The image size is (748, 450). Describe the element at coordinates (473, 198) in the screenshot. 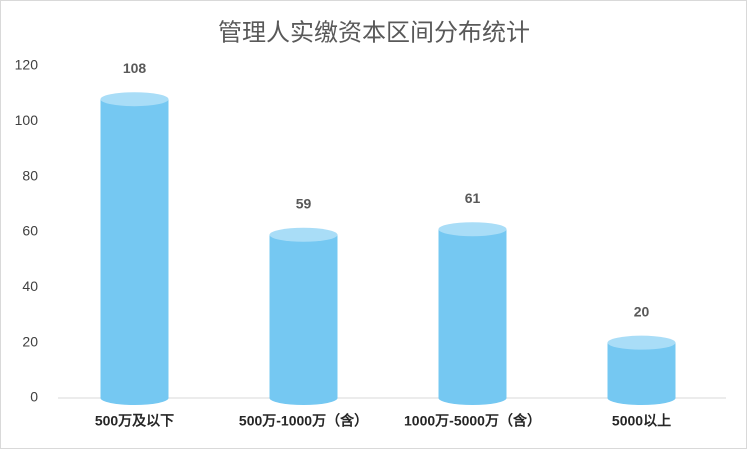

I see `data-label: 61` at that location.